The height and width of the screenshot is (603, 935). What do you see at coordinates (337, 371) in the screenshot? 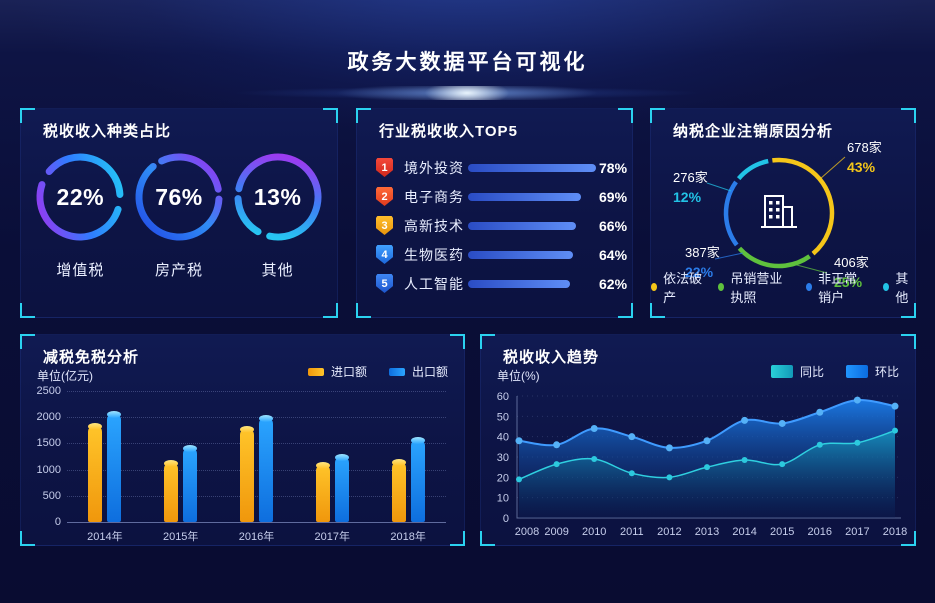
I see `legend-item: 进口额` at bounding box center [337, 371].